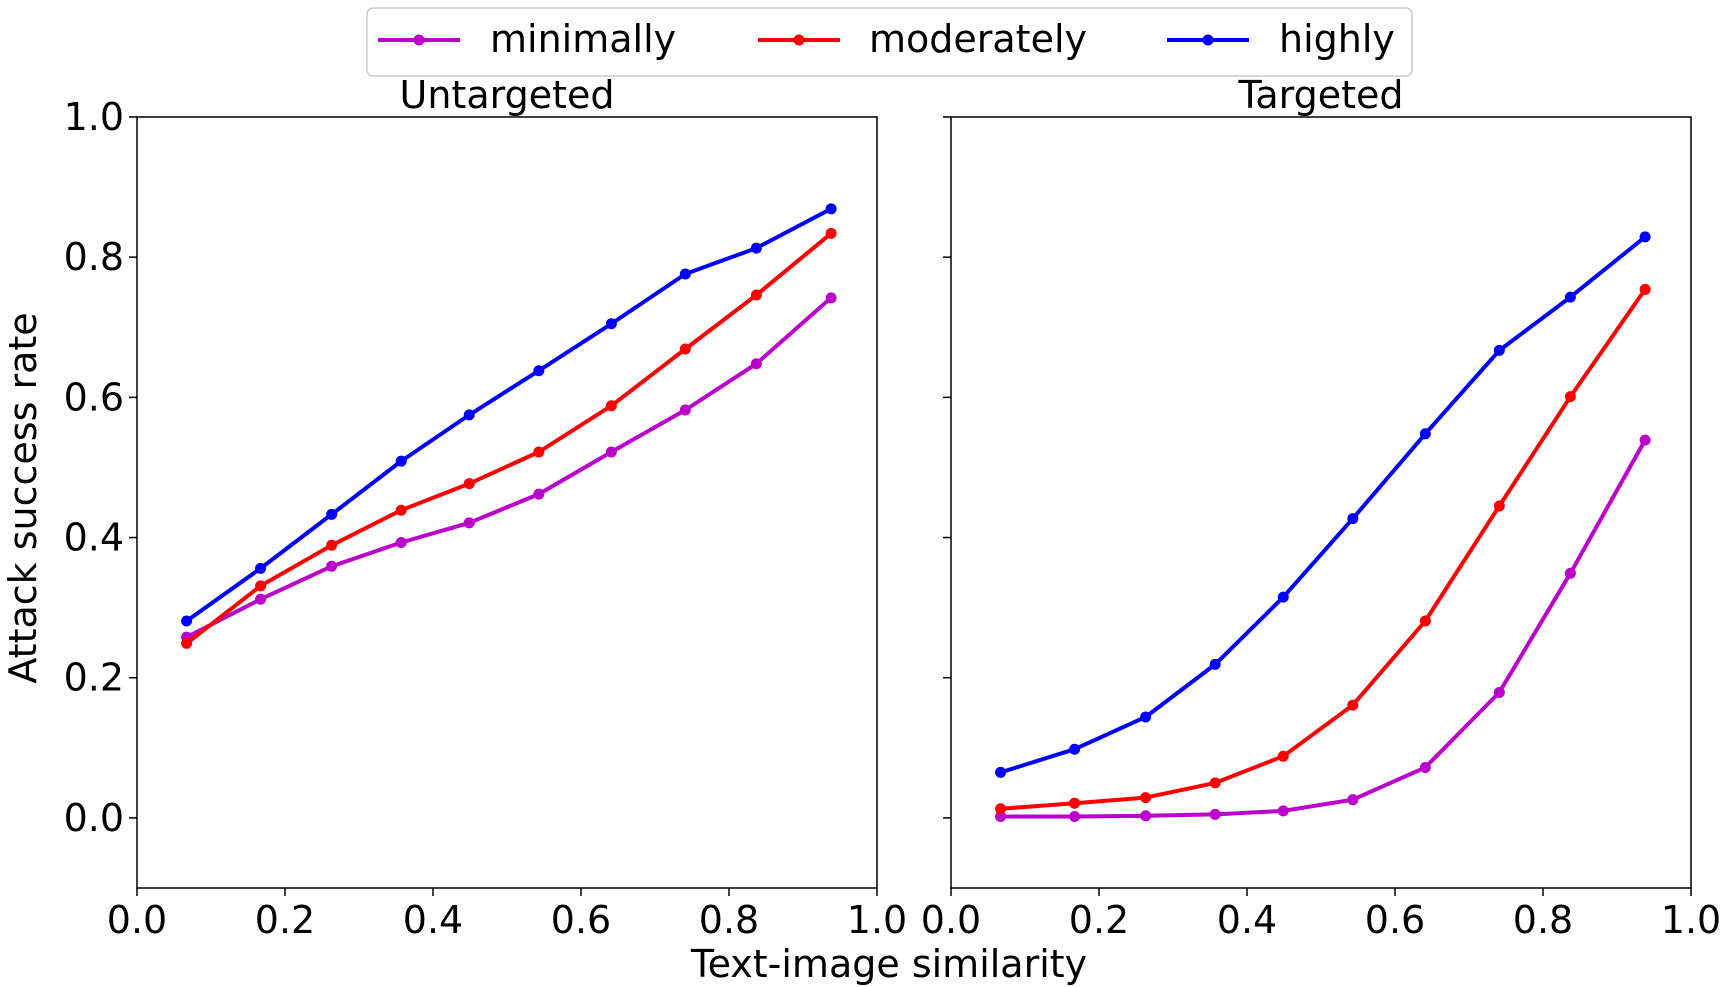  I want to click on untargeted-x-tick-label: 0.8, so click(729, 920).